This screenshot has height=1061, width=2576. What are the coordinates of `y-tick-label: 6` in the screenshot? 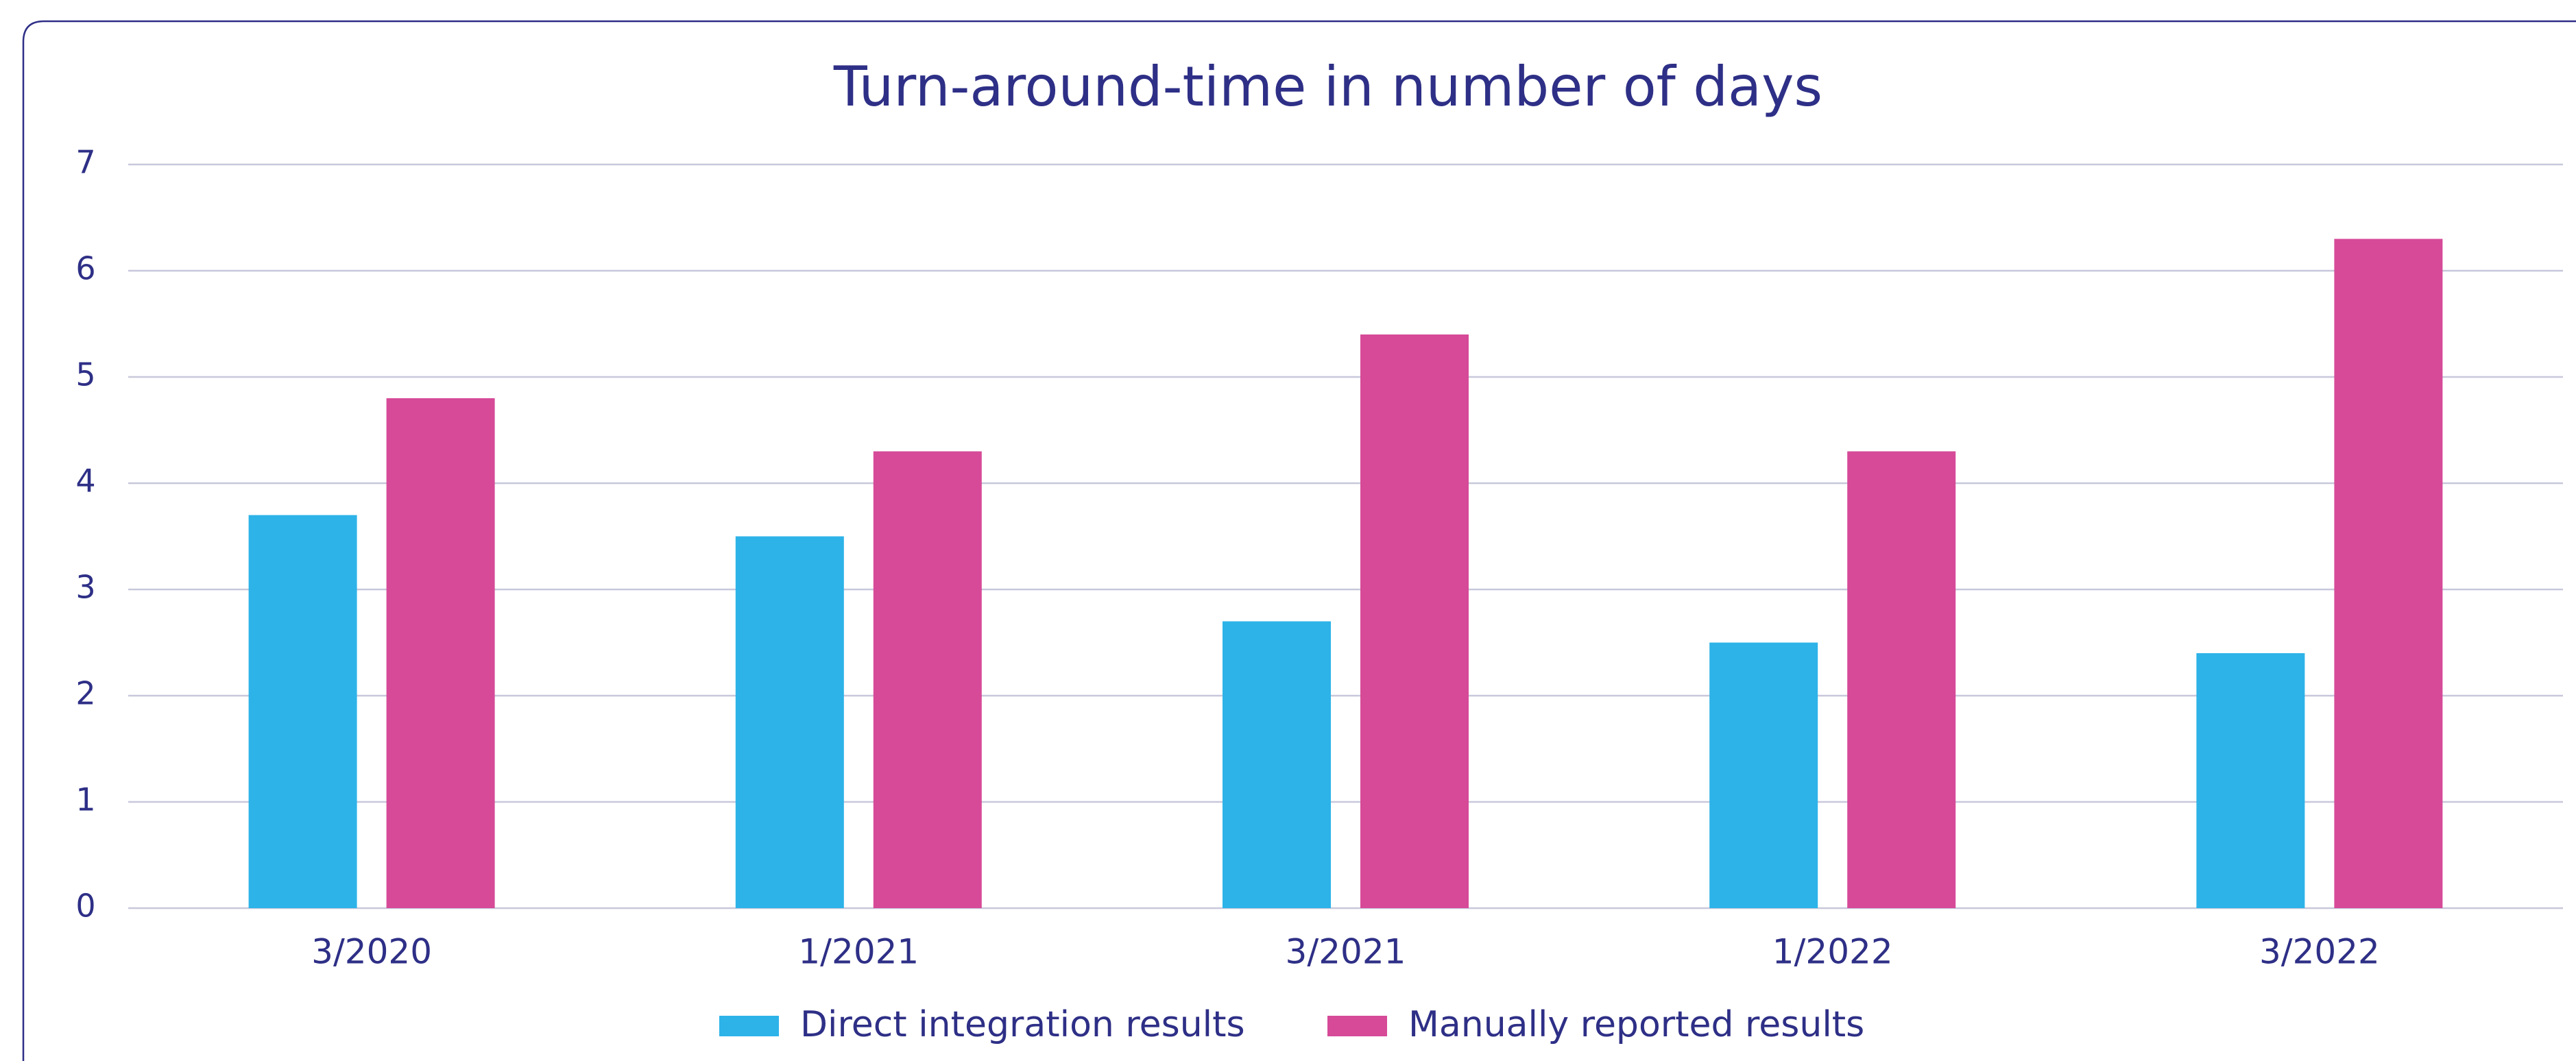 It's located at (85, 269).